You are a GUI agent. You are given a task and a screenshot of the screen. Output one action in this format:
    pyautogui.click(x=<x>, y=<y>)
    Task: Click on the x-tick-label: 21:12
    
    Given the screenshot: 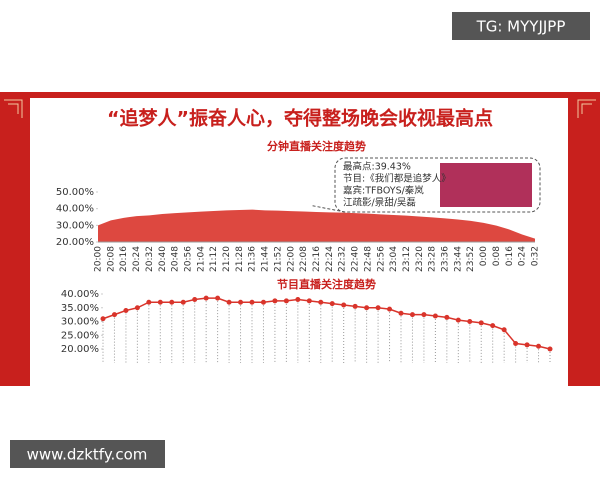 What is the action you would take?
    pyautogui.click(x=214, y=259)
    